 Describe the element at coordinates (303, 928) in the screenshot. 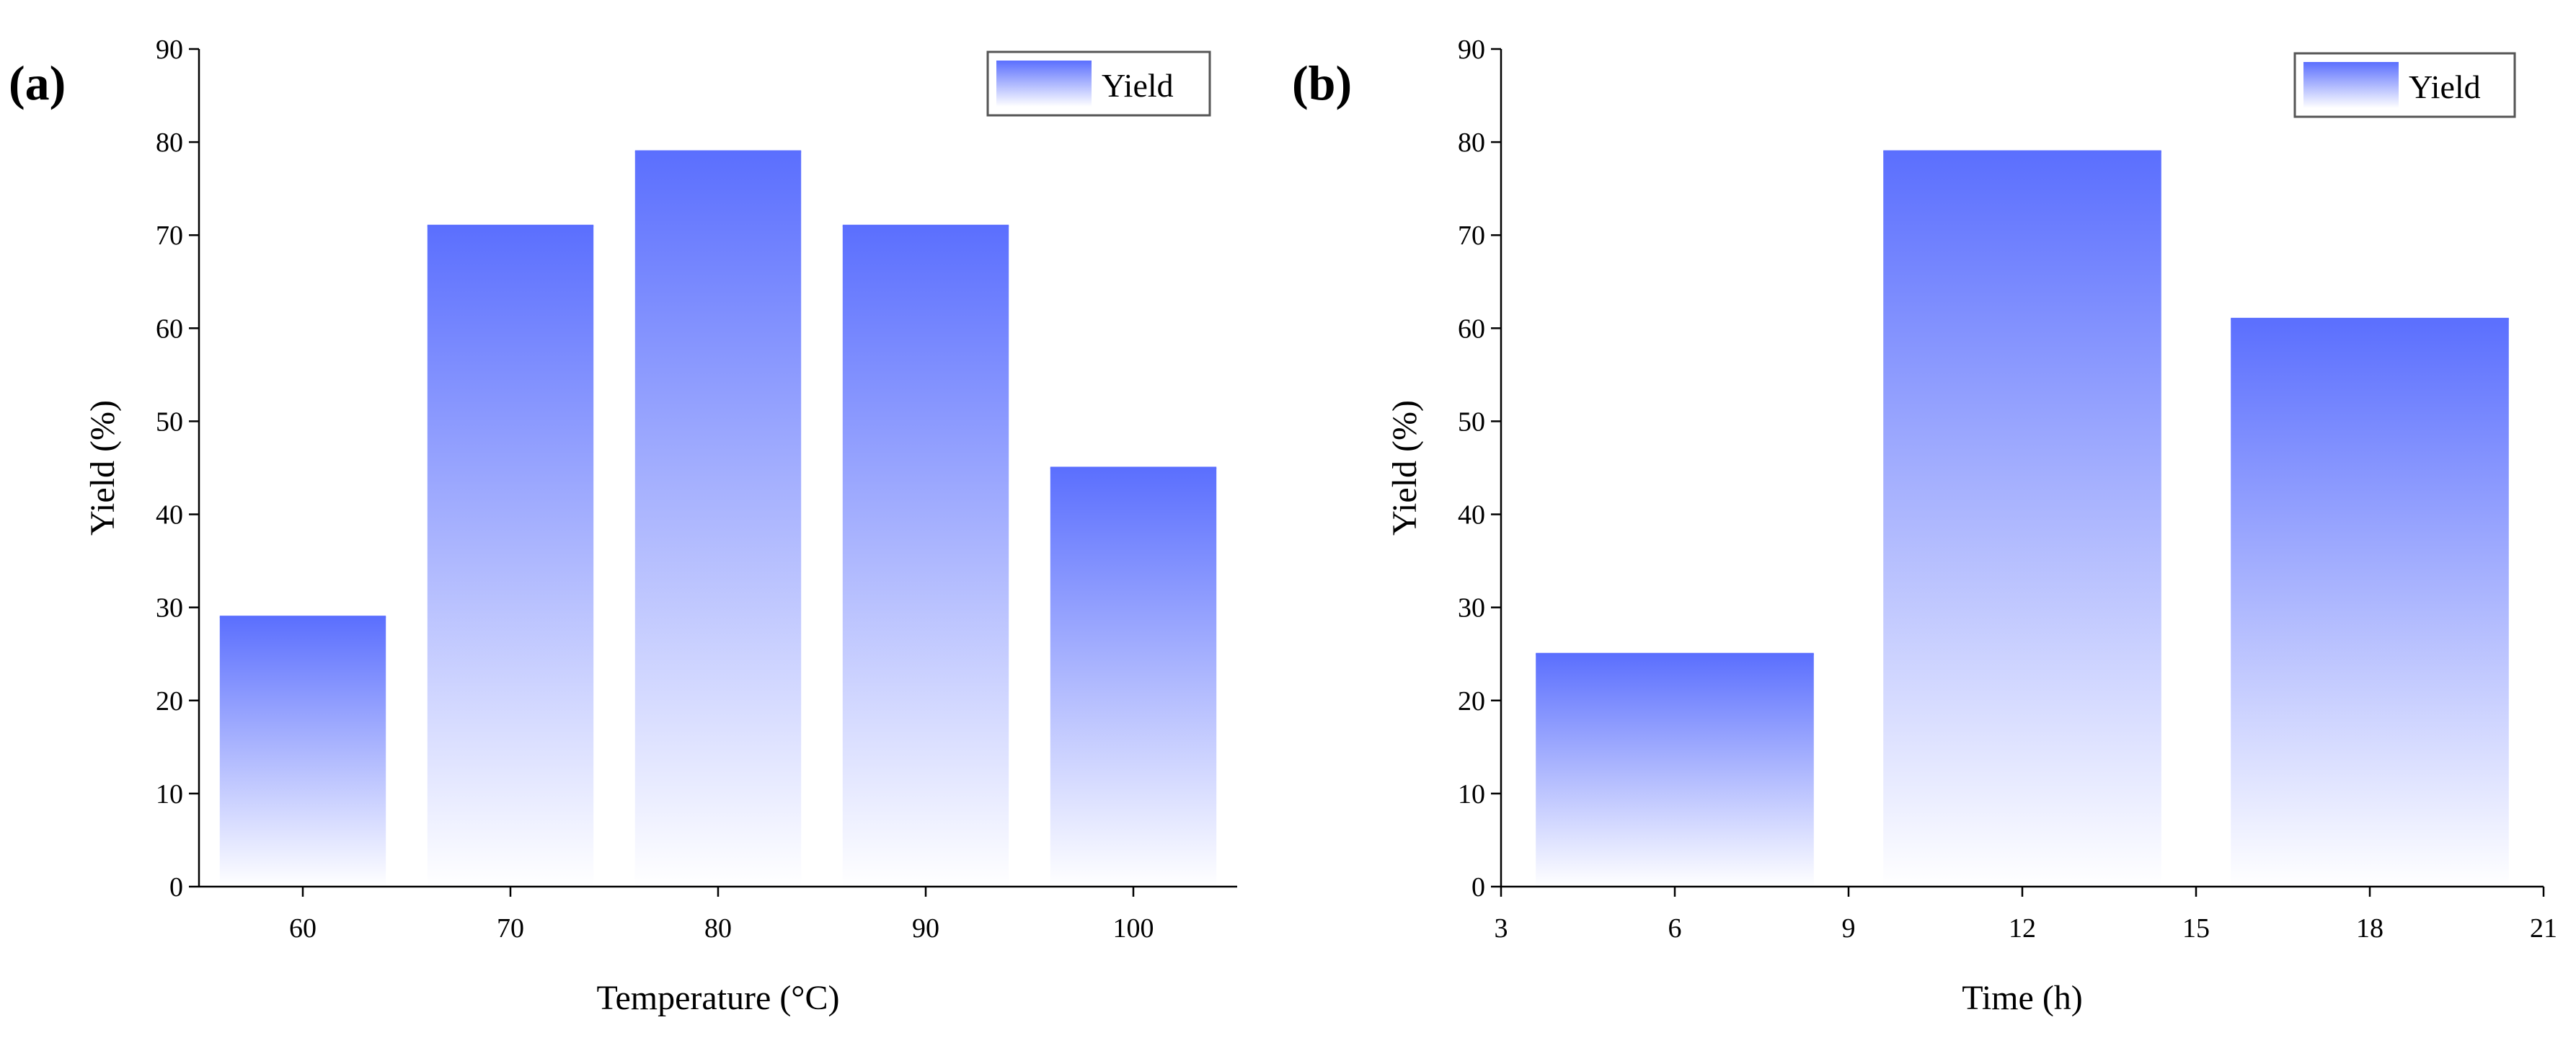

I see `x-tick-label: 60` at that location.